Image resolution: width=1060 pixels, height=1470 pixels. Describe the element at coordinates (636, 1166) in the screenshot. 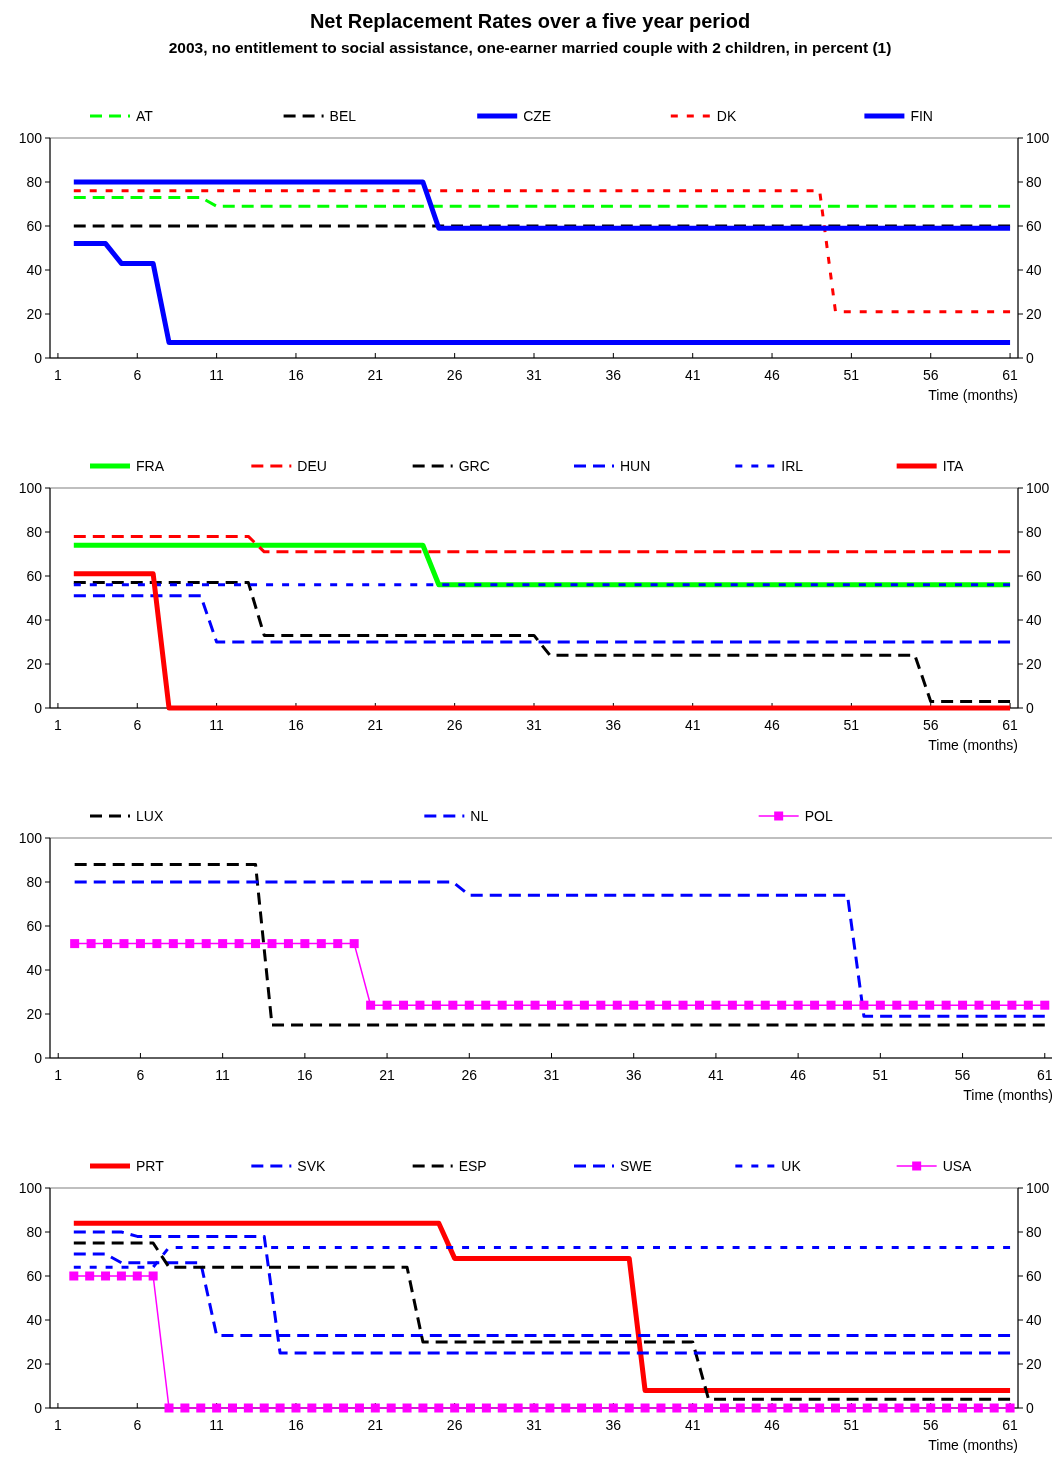

I see `legend-label: SWE` at that location.